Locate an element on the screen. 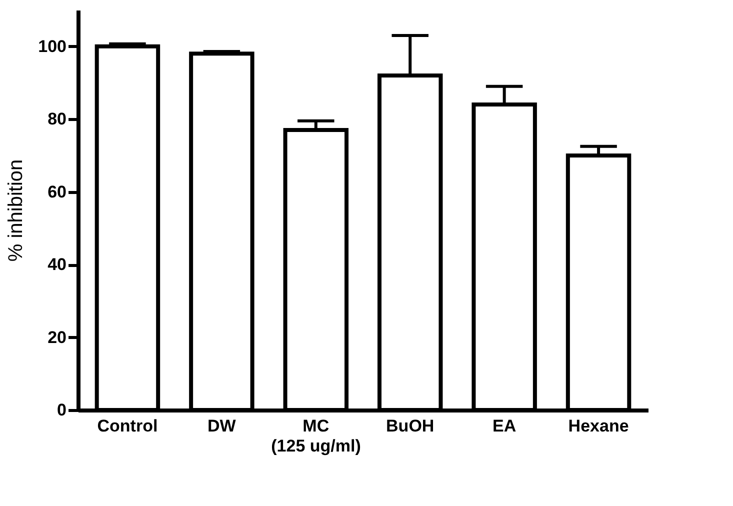  x-tick-label: Hexane is located at coordinates (598, 426).